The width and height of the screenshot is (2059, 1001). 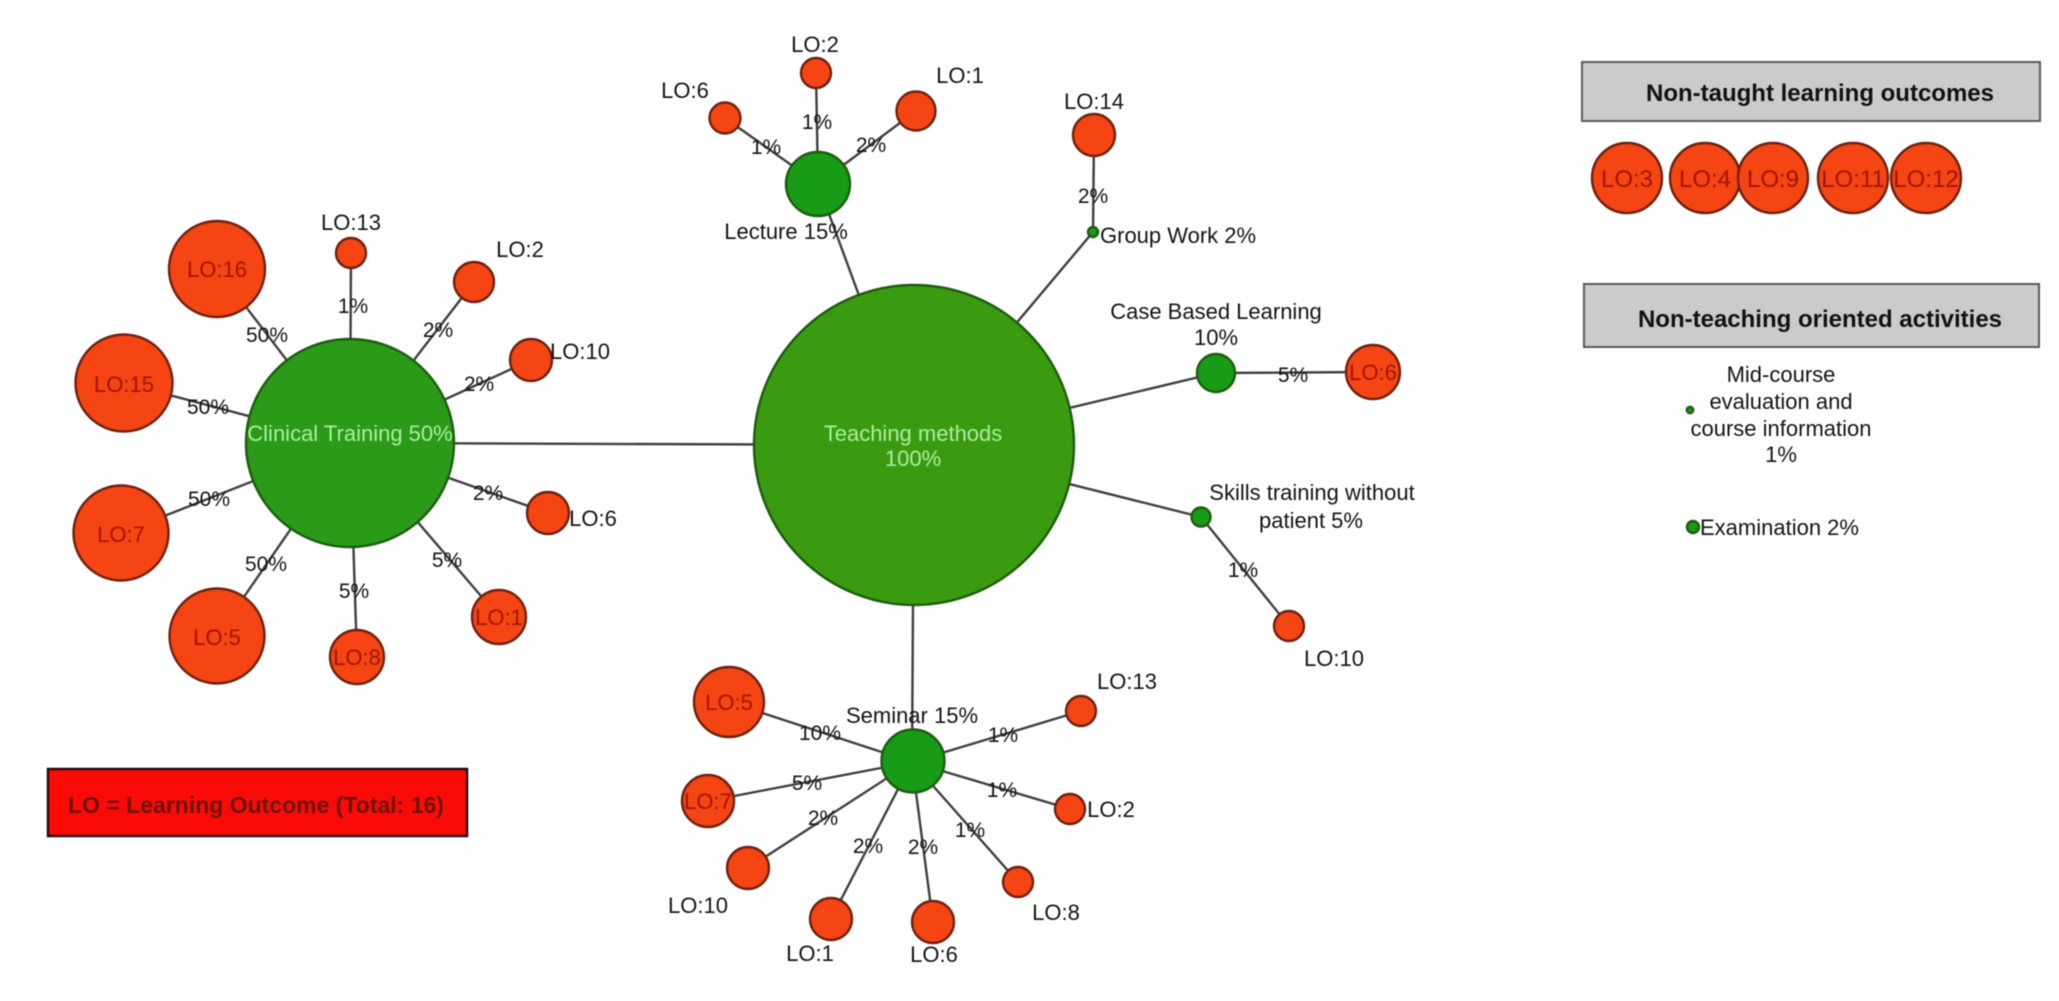 I want to click on svg-text: Teaching methods, so click(x=913, y=433).